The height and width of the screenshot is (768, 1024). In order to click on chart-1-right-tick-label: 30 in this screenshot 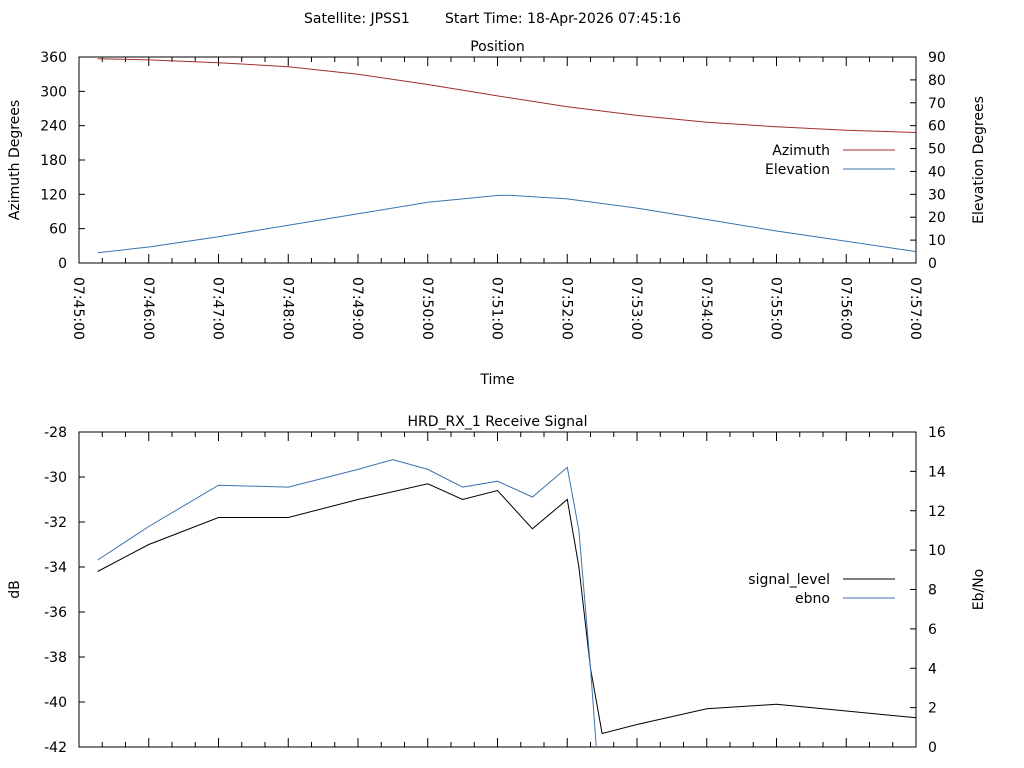, I will do `click(937, 195)`.